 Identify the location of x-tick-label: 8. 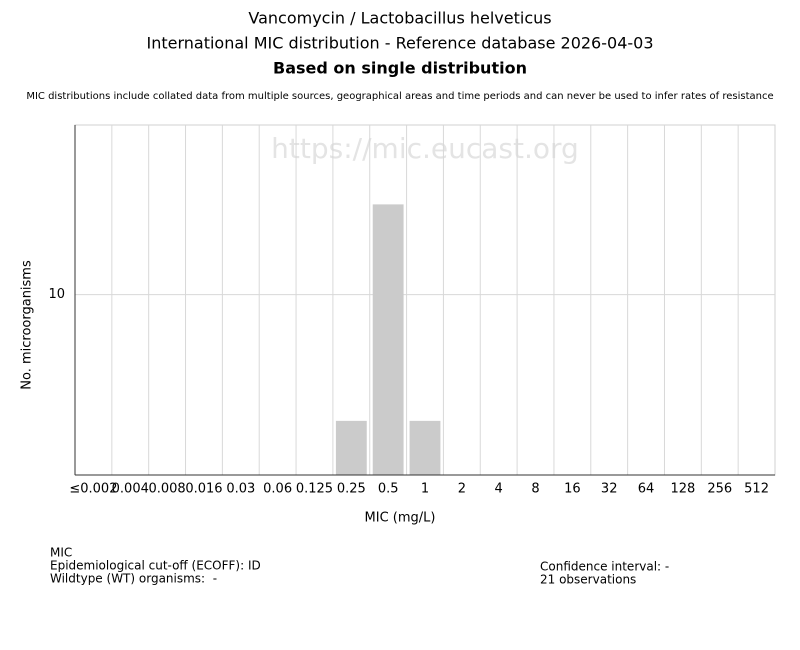
(535, 489).